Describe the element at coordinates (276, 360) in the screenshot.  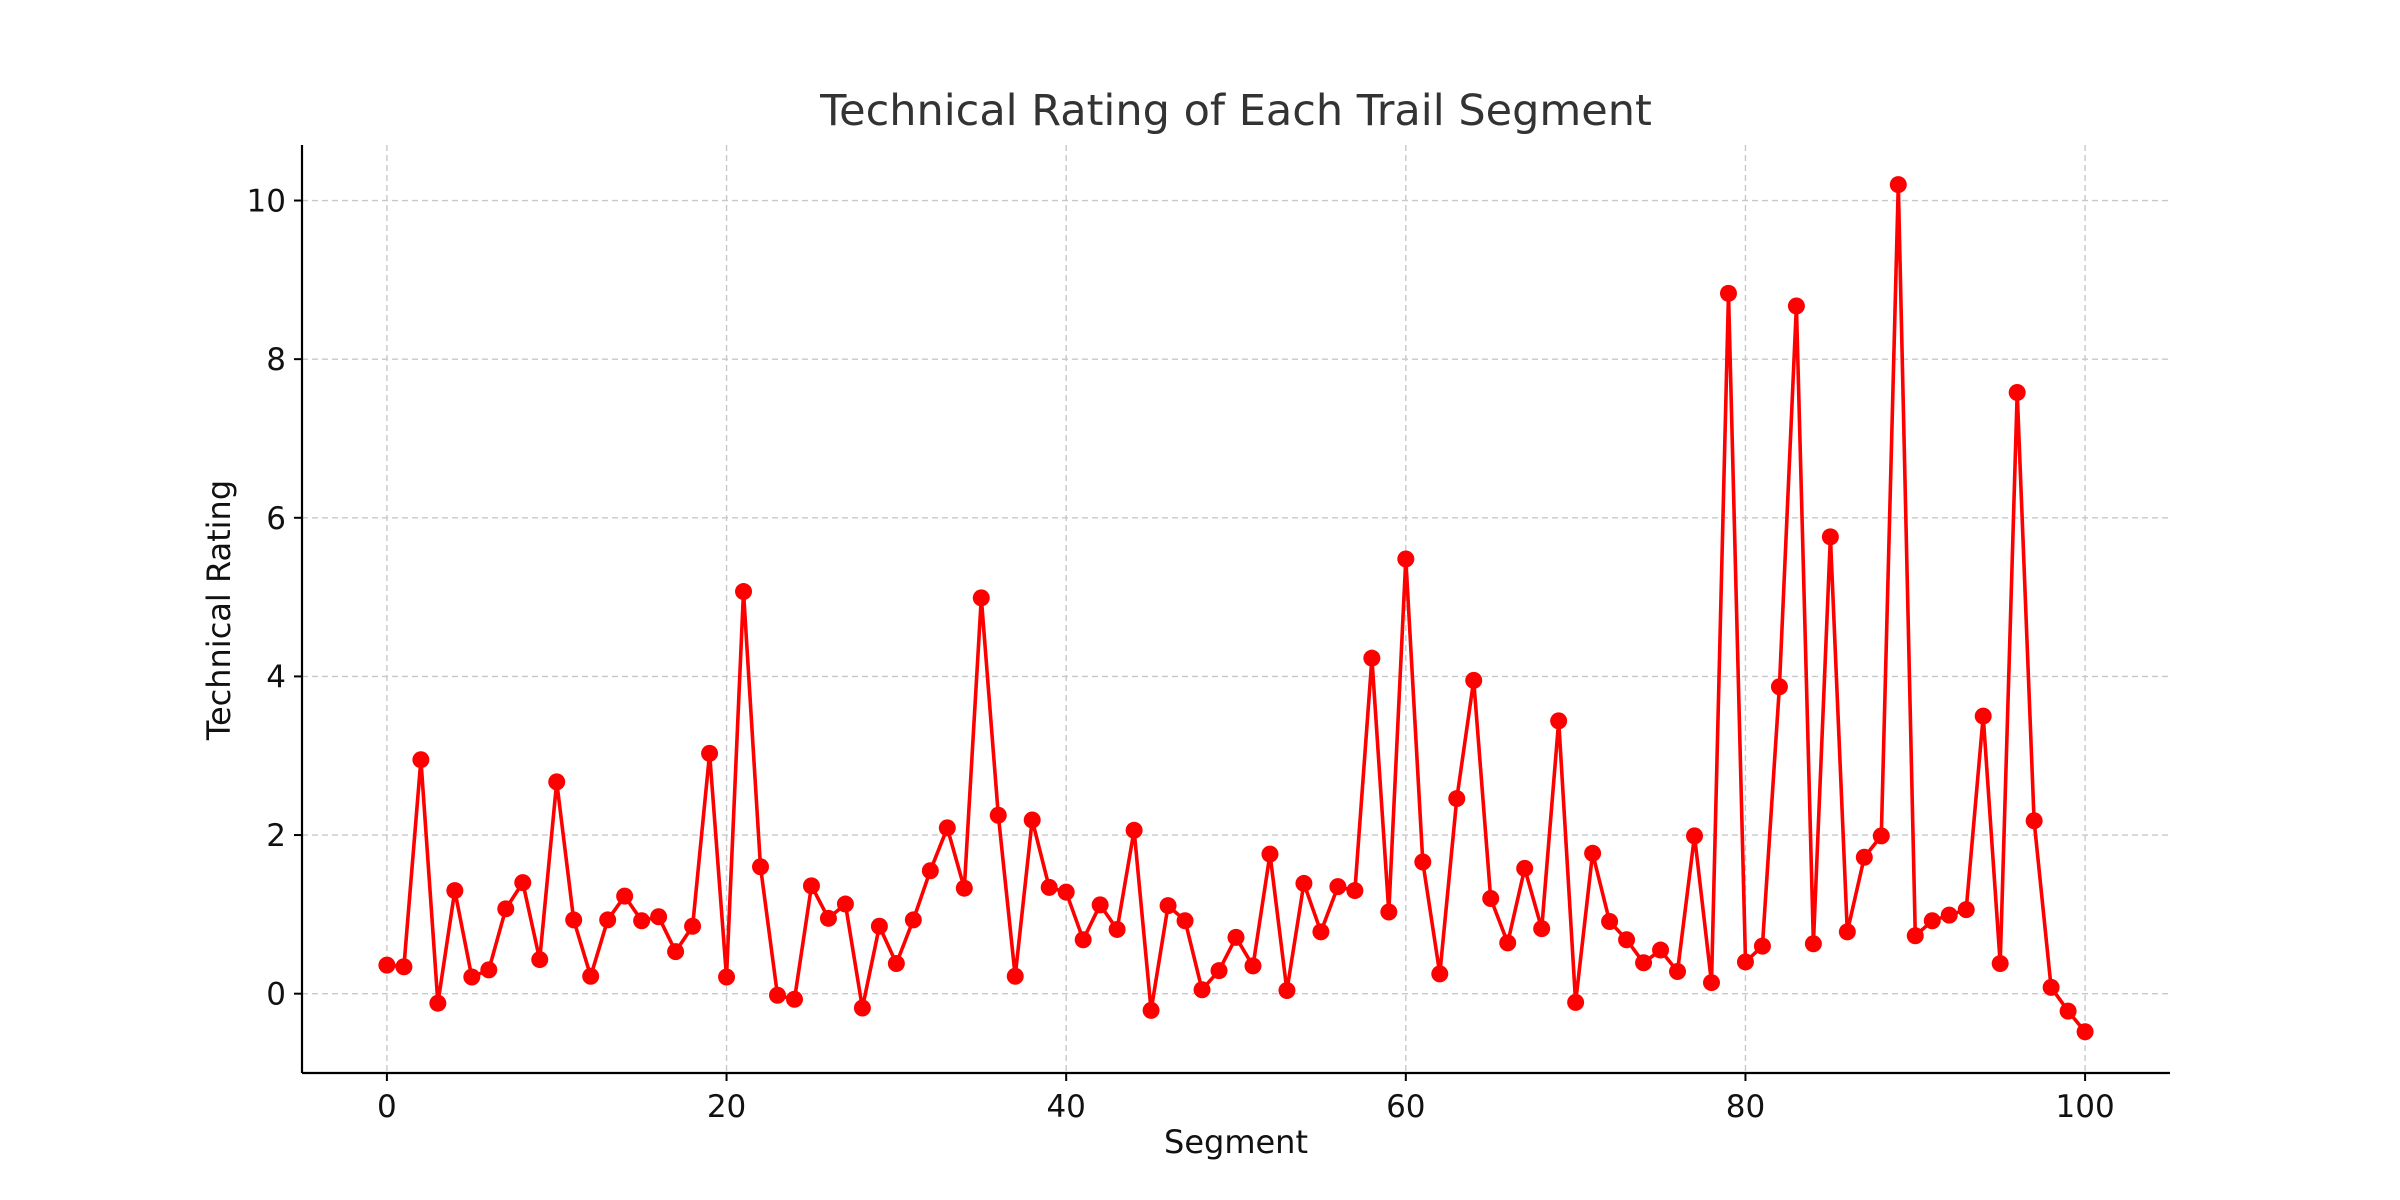
I see `y-tick-label: 8` at that location.